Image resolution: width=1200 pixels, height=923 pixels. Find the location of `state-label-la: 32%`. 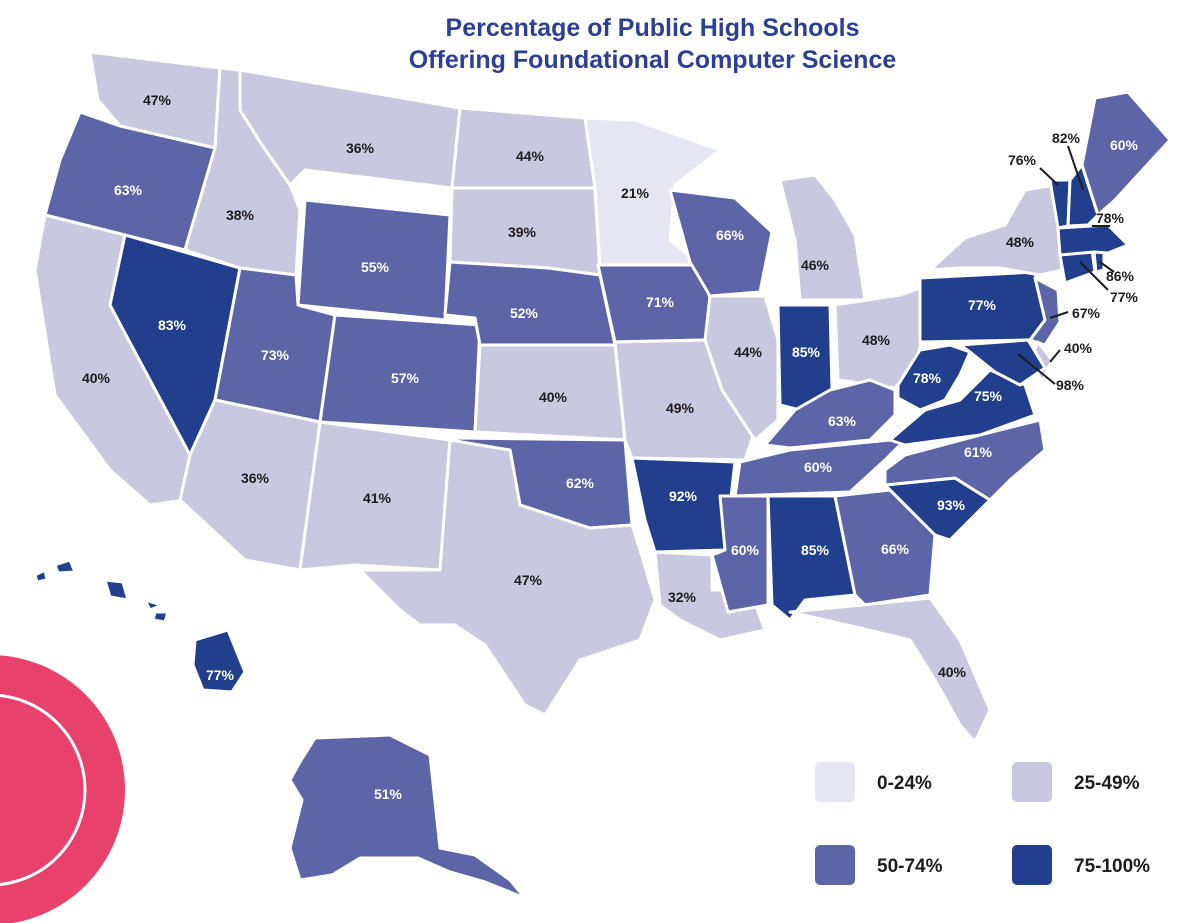

state-label-la: 32% is located at coordinates (682, 597).